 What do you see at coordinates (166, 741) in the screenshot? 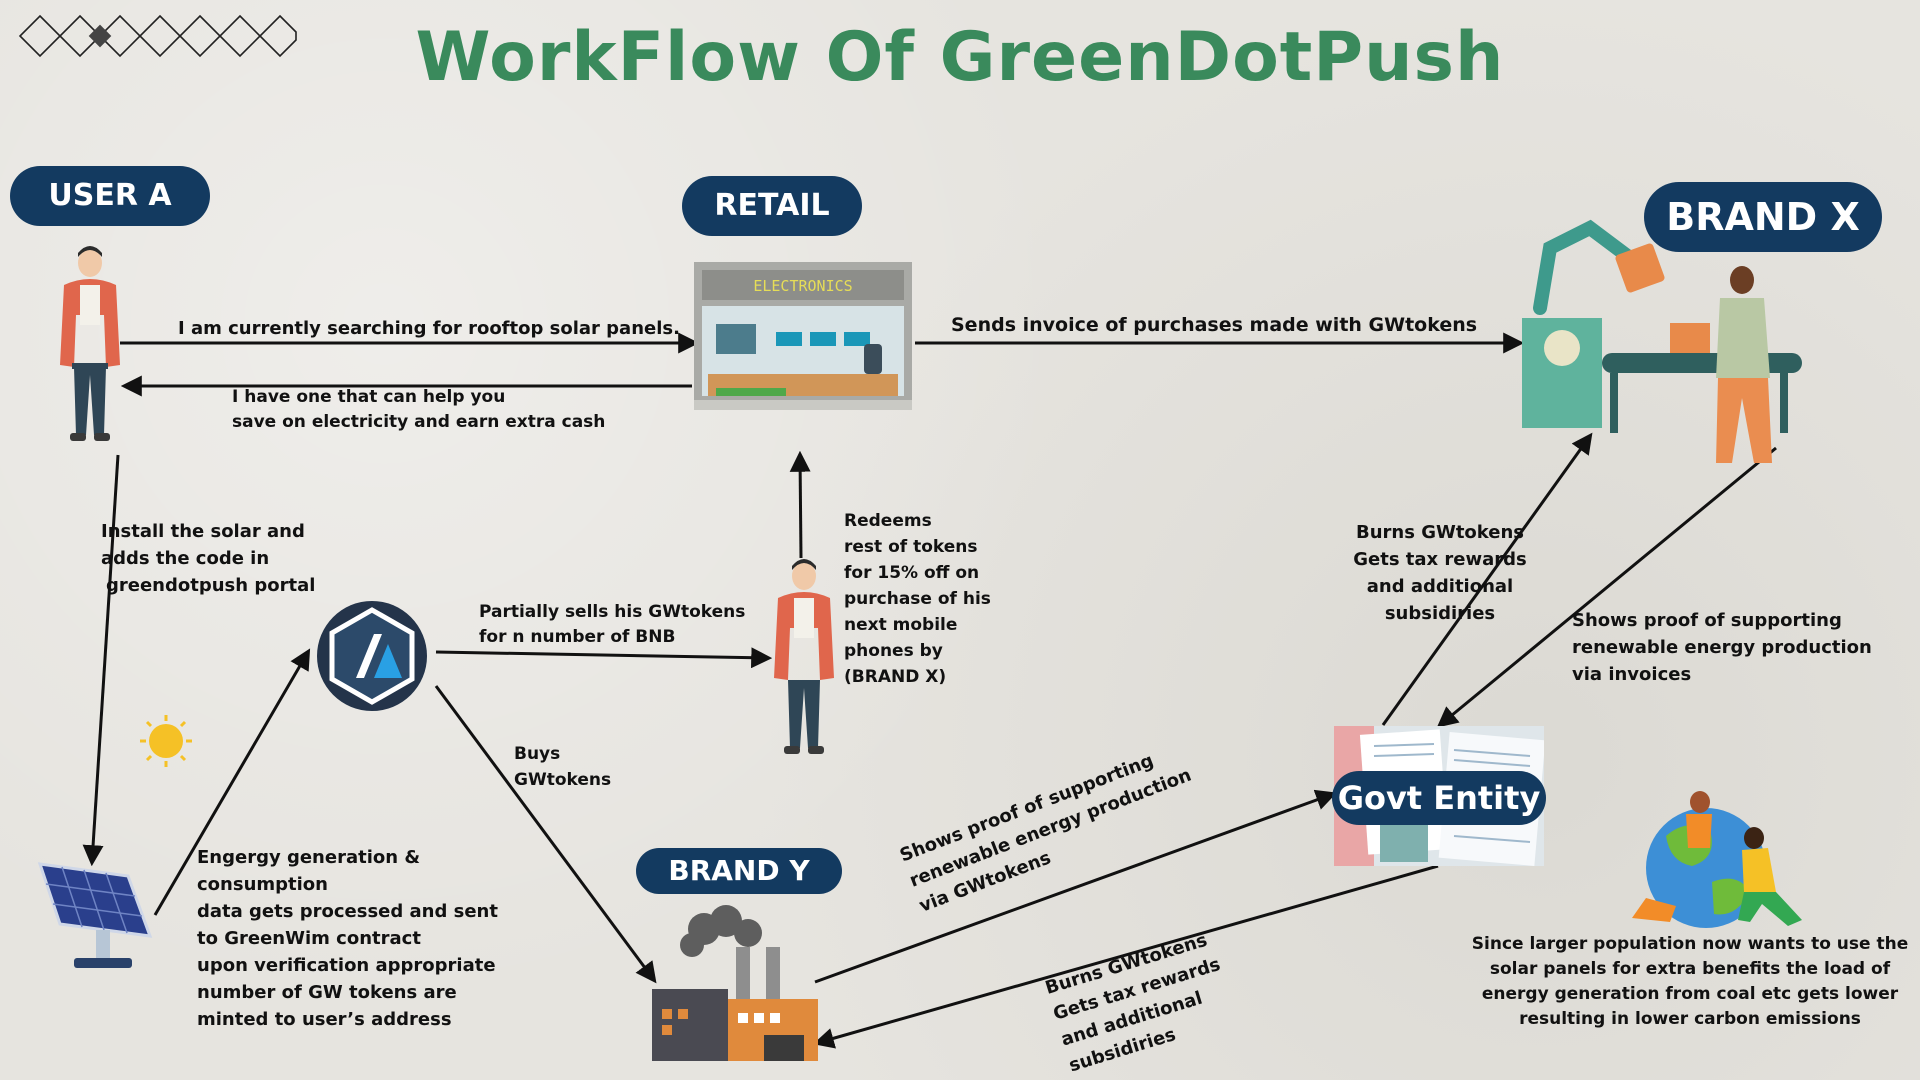
I see `sun-icon` at bounding box center [166, 741].